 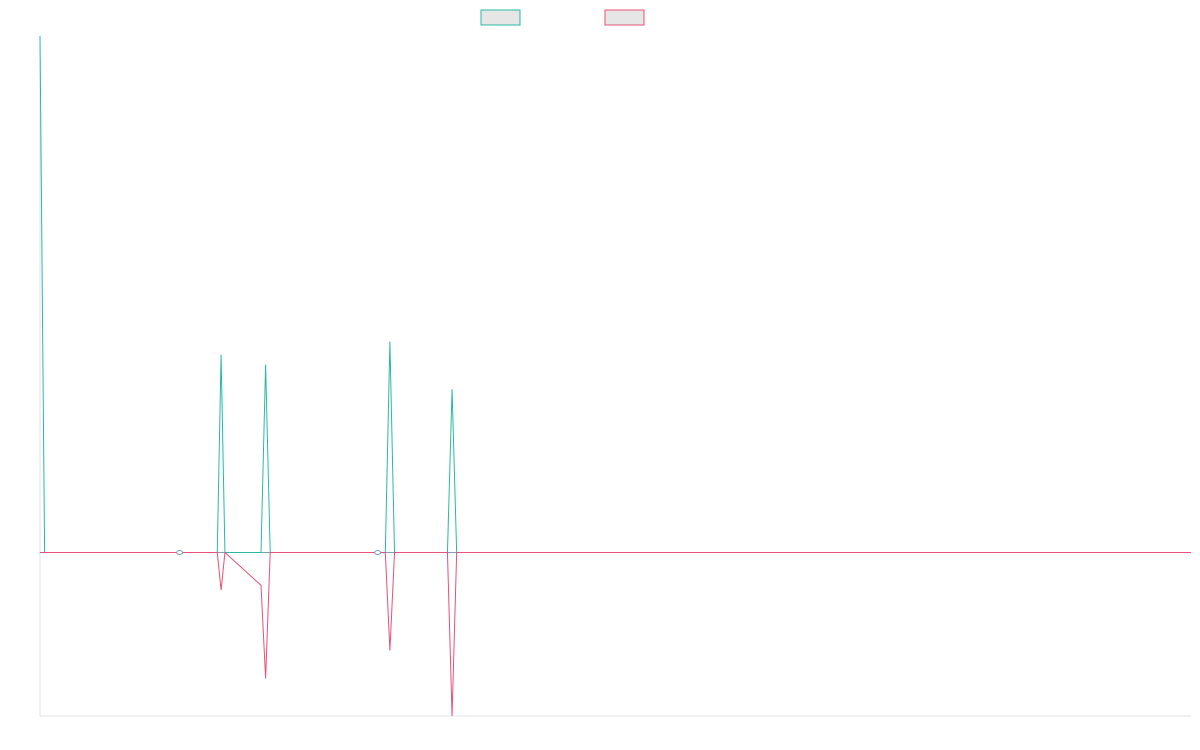 I want to click on marker-group, so click(x=279, y=553).